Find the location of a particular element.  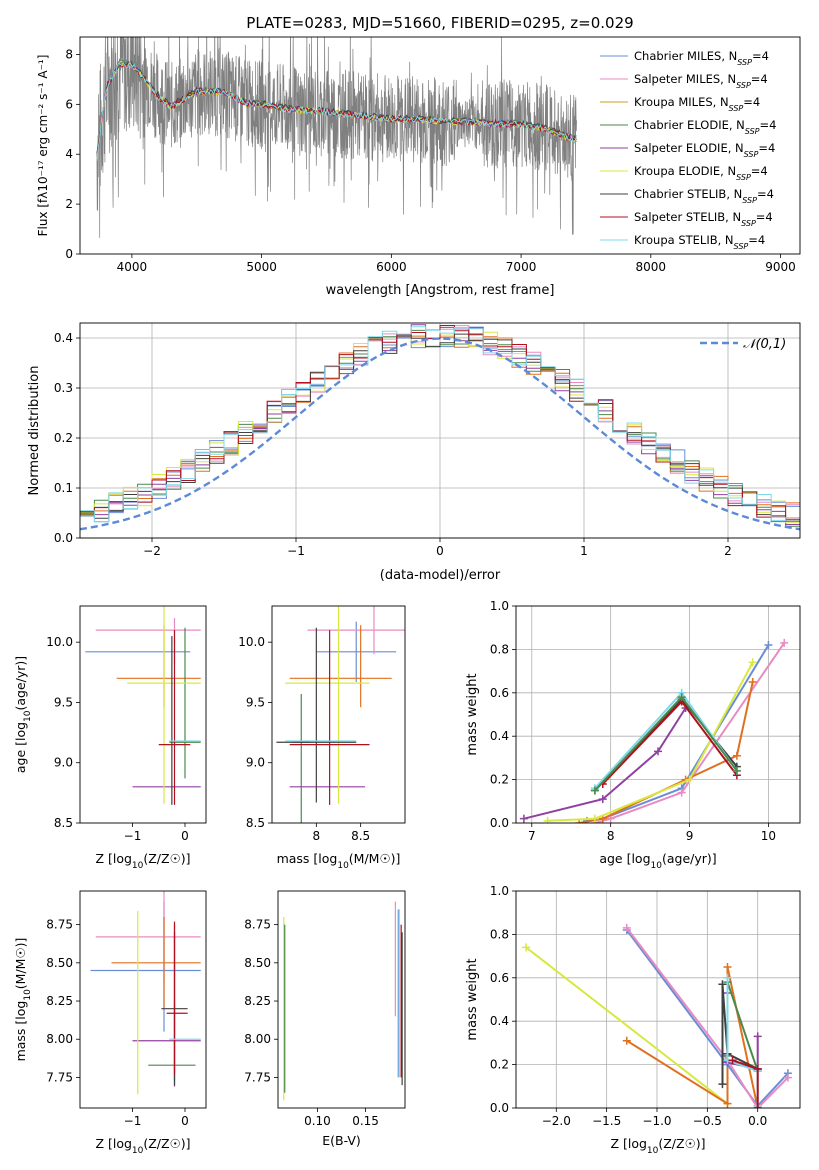

y-axis-label: Normed distribution is located at coordinates (34, 431).